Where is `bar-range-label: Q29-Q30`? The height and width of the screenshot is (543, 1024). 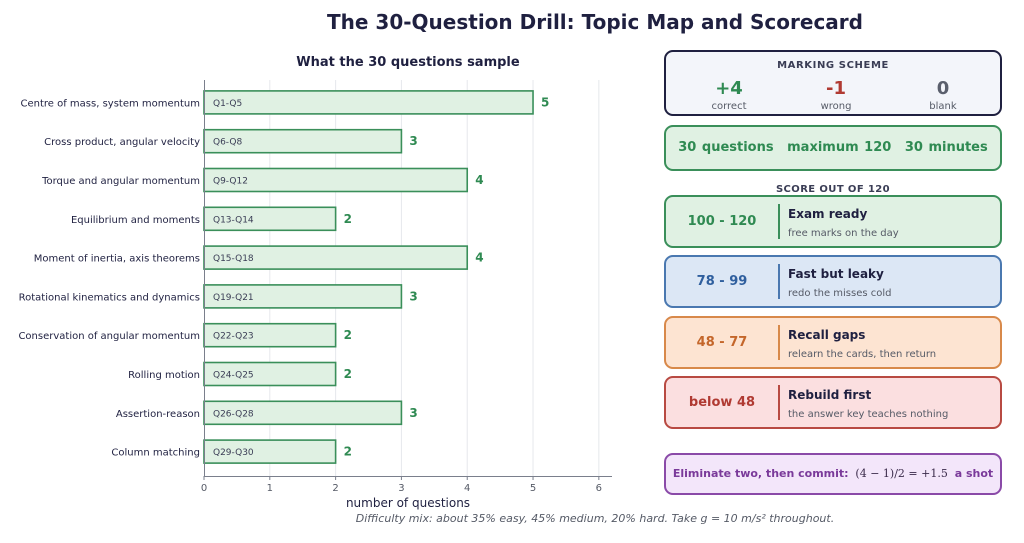
bar-range-label: Q29-Q30 is located at coordinates (233, 453).